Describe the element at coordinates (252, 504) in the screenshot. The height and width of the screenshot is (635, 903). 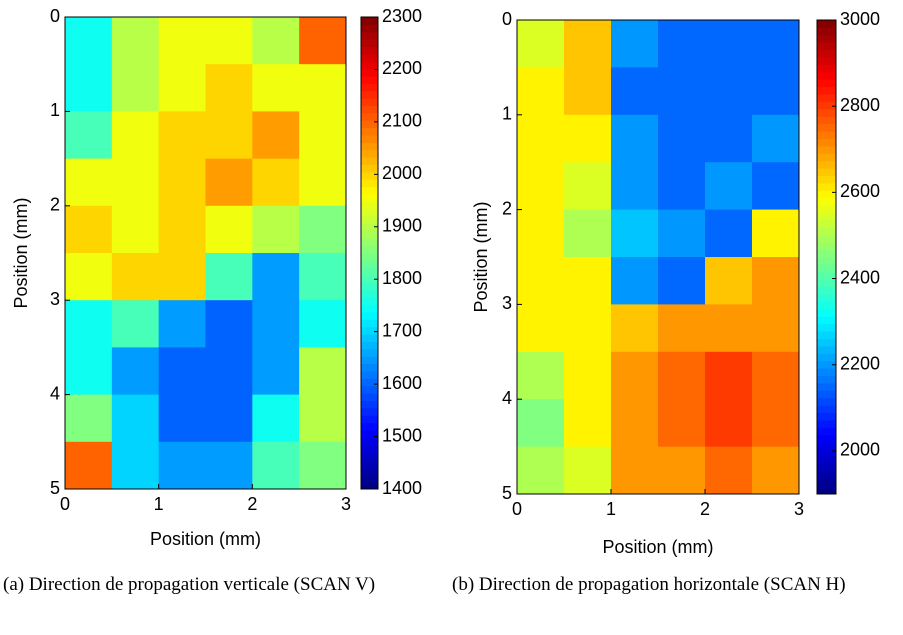
I see `x-tick-label: 2` at that location.